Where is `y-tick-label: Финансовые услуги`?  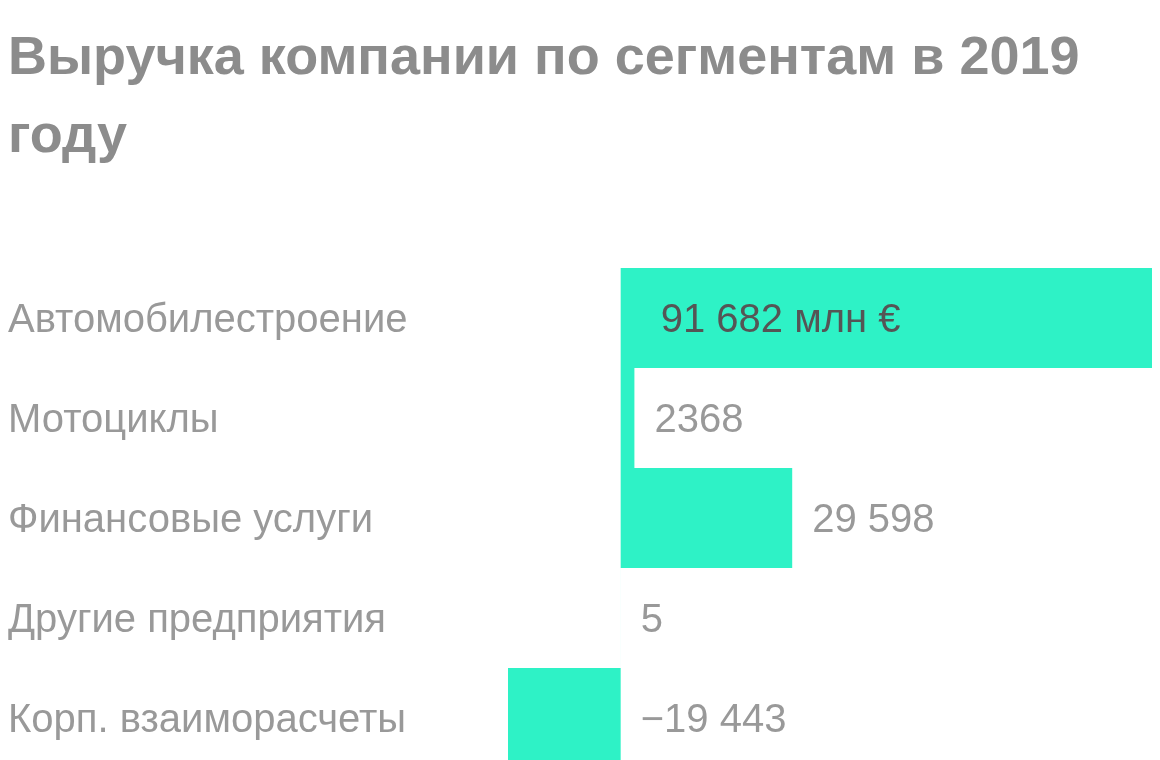 y-tick-label: Финансовые услуги is located at coordinates (191, 518).